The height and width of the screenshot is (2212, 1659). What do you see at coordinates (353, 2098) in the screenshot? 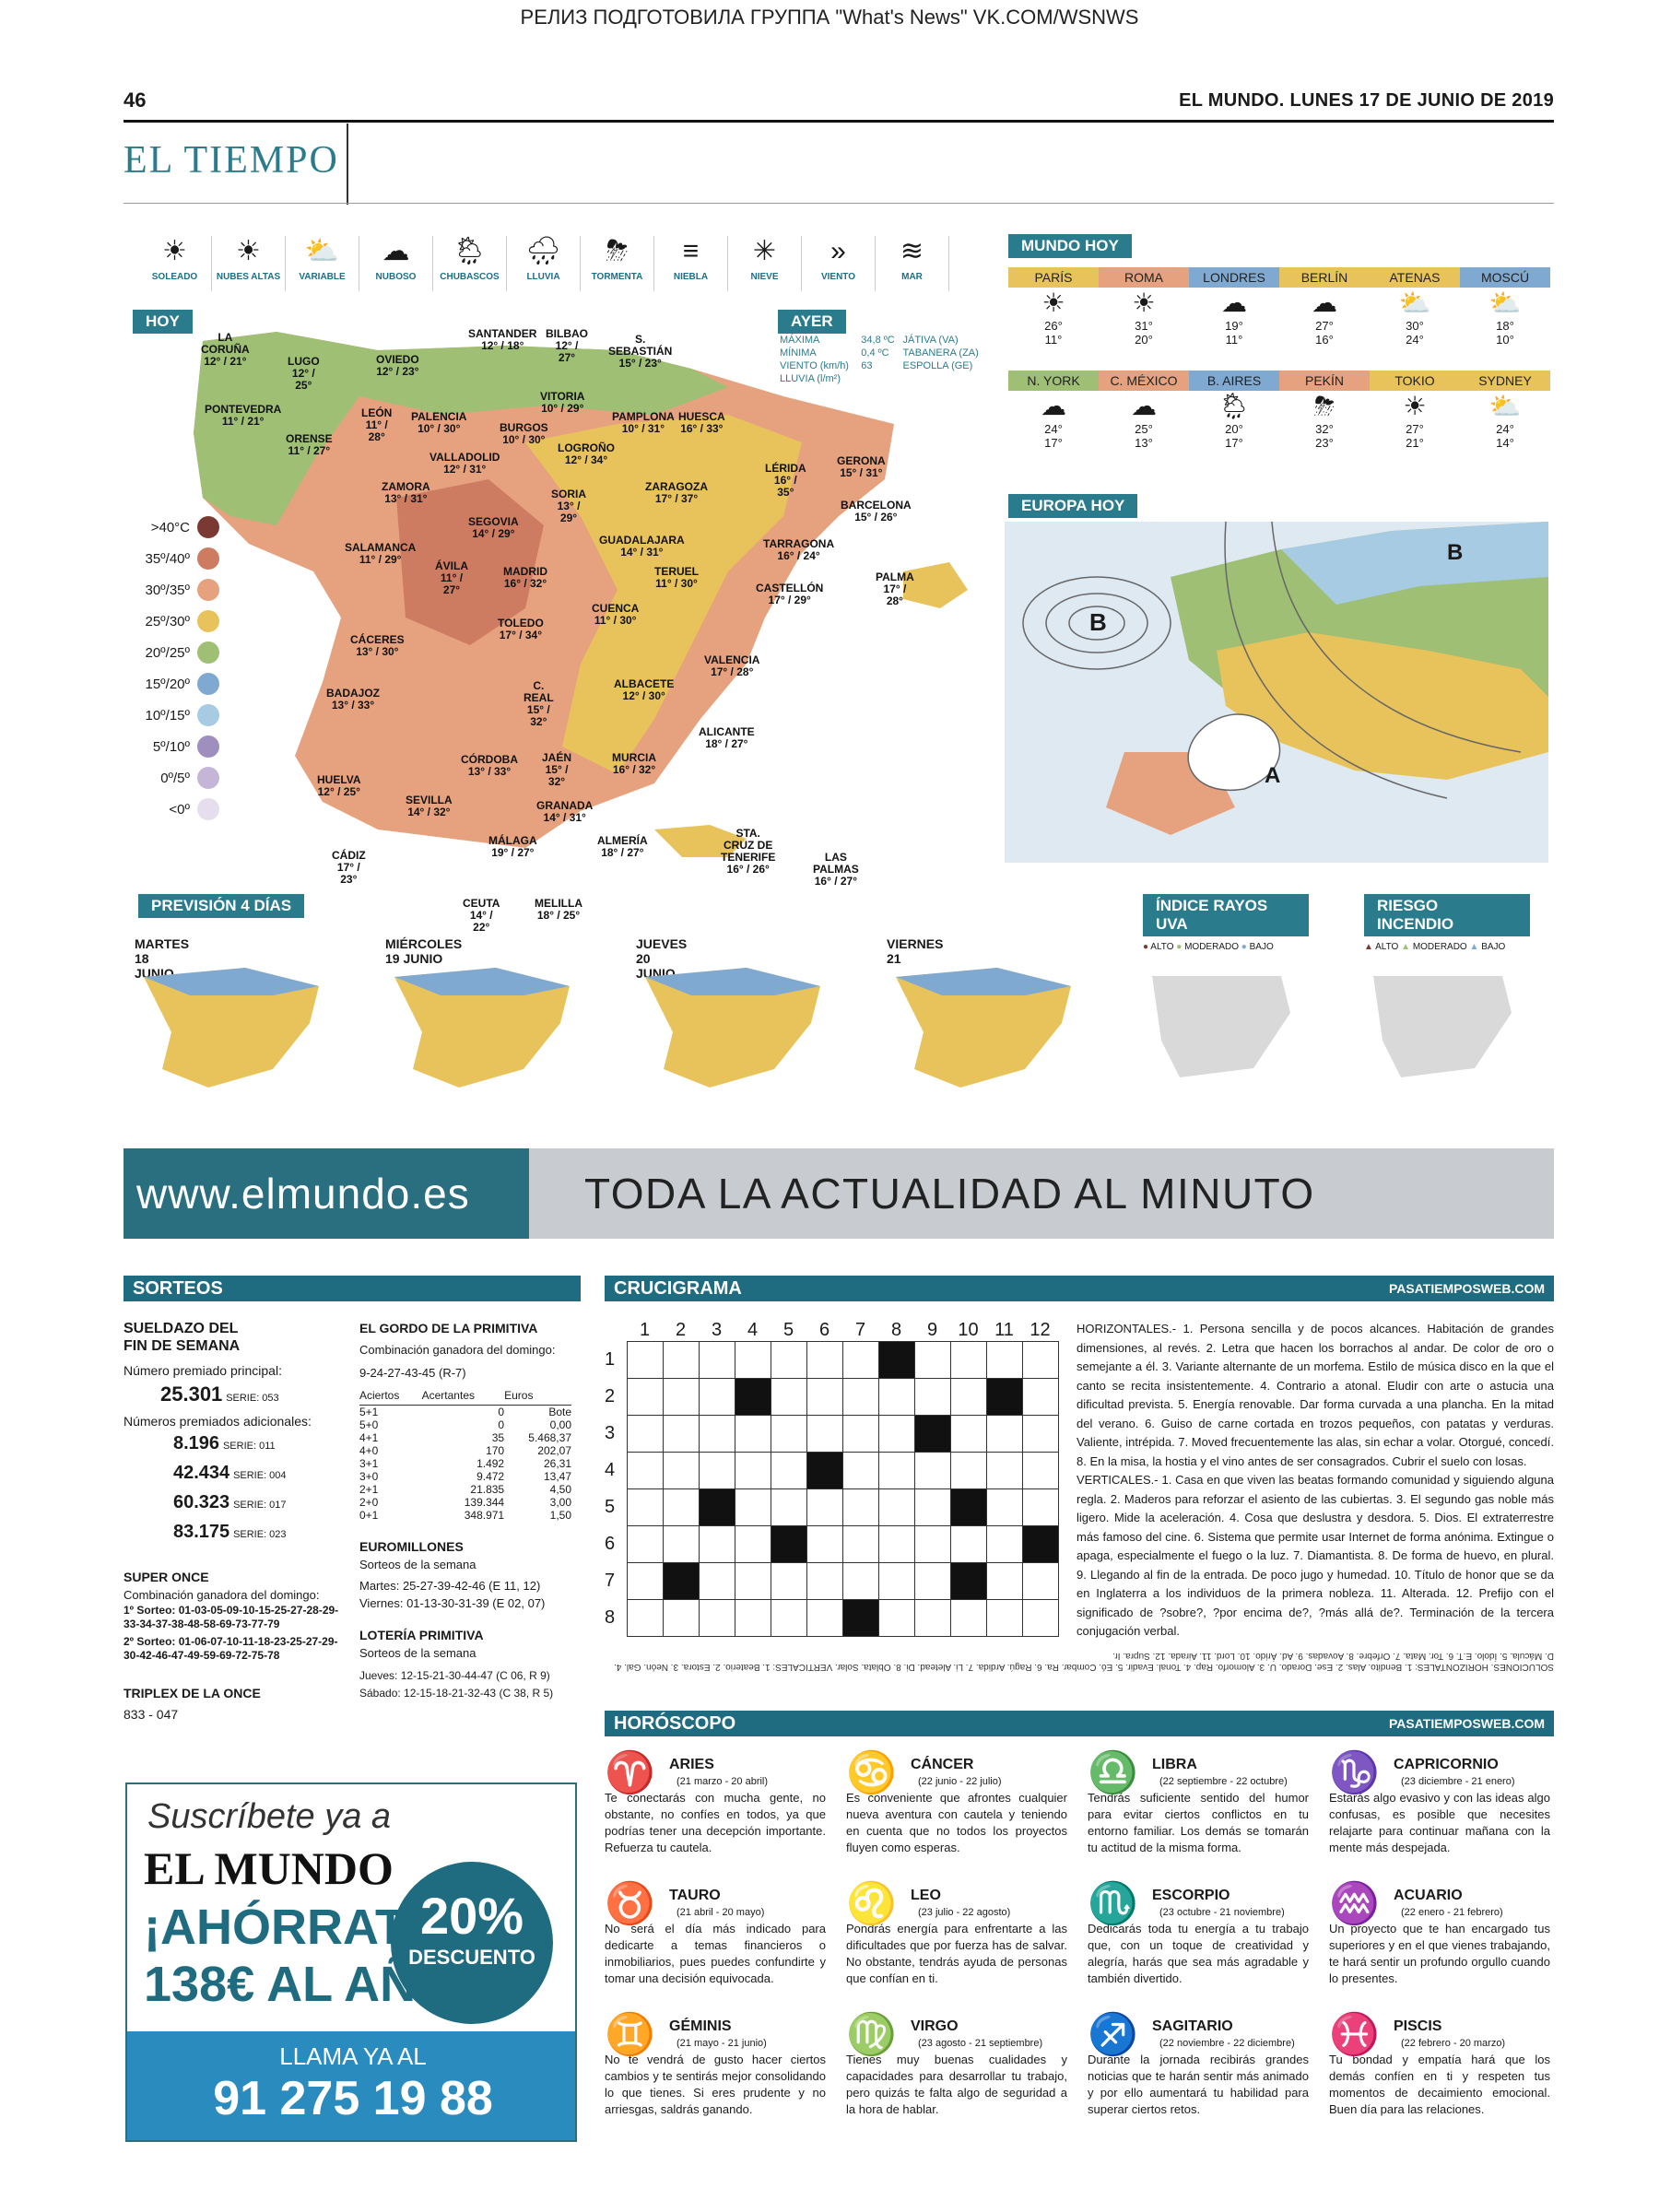
I see `call-phone: 91 275 19 88` at bounding box center [353, 2098].